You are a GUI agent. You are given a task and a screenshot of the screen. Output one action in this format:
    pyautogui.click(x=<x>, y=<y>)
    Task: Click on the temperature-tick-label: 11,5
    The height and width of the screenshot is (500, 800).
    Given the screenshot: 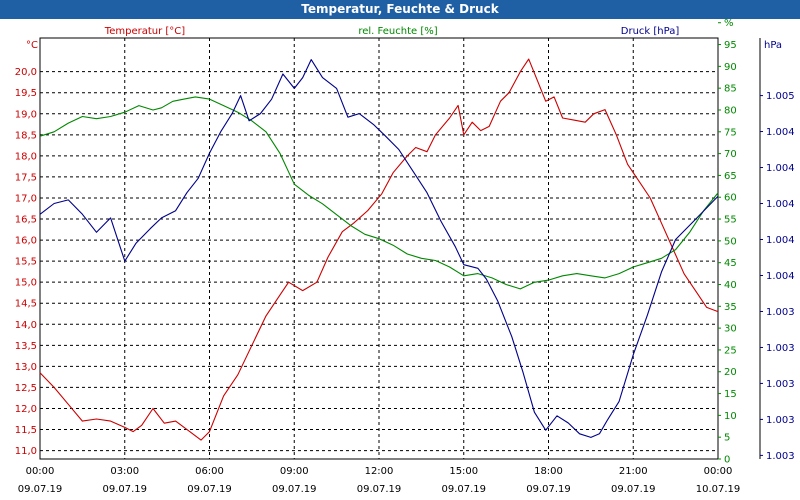 What is the action you would take?
    pyautogui.click(x=26, y=430)
    